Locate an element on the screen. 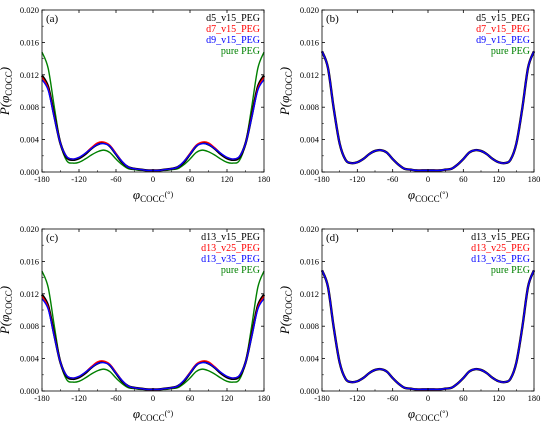 This screenshot has width=550, height=428. panel-label: (b) is located at coordinates (332, 19).